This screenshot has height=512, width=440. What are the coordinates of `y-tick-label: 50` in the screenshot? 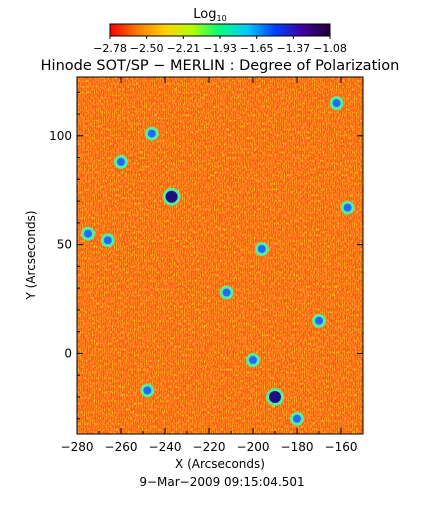 It's located at (64, 245).